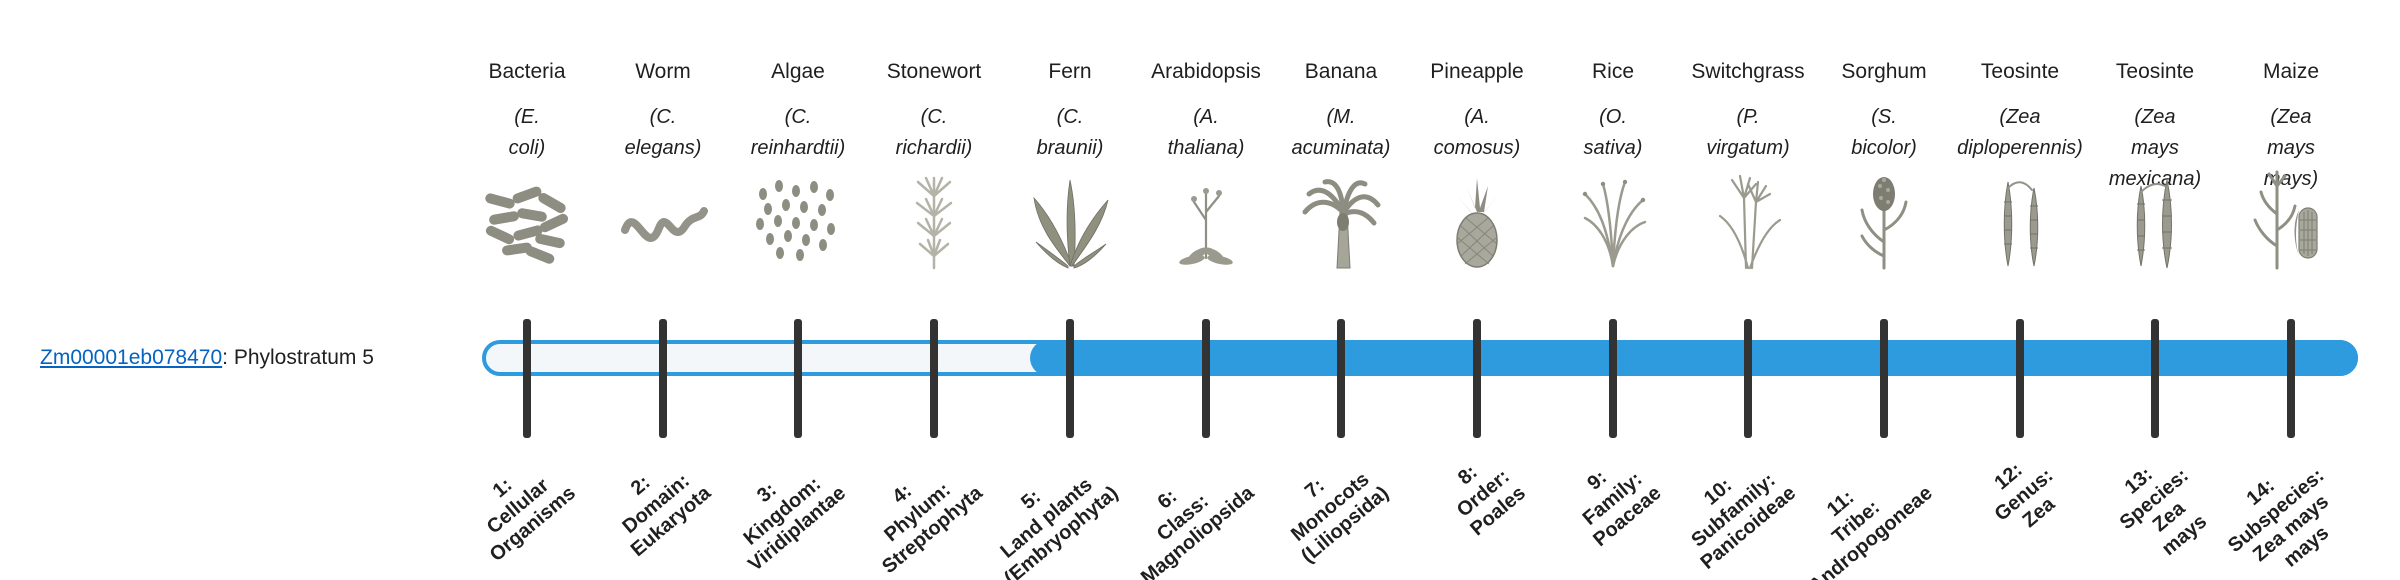  I want to click on organism-scientific-name: (M. acuminata), so click(1341, 132).